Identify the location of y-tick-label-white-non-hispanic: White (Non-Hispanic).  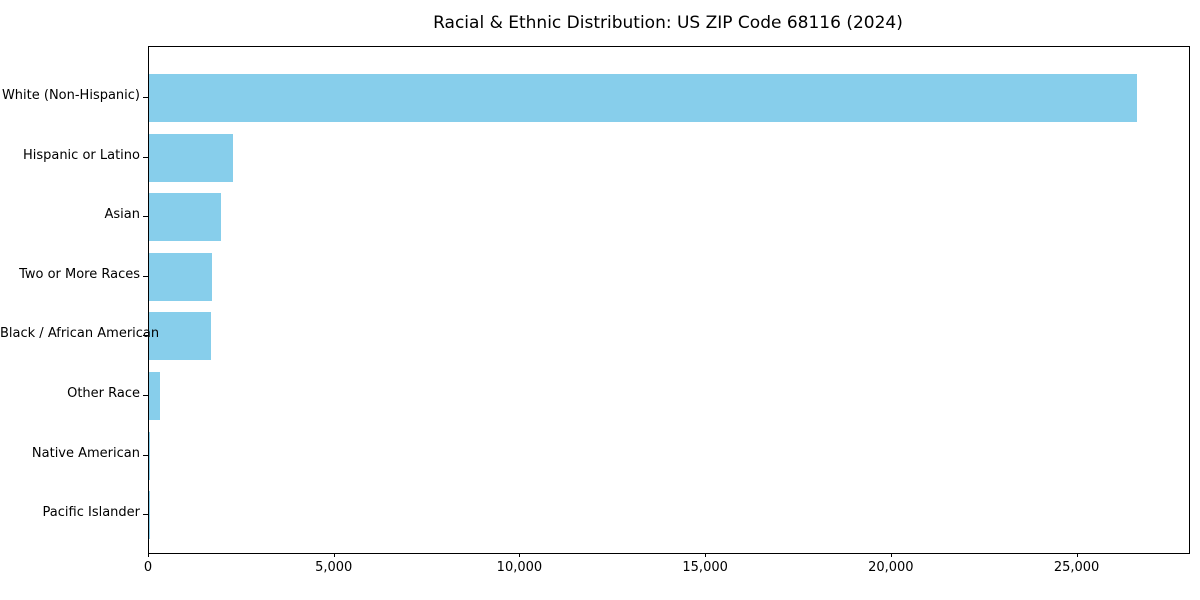
(70, 95).